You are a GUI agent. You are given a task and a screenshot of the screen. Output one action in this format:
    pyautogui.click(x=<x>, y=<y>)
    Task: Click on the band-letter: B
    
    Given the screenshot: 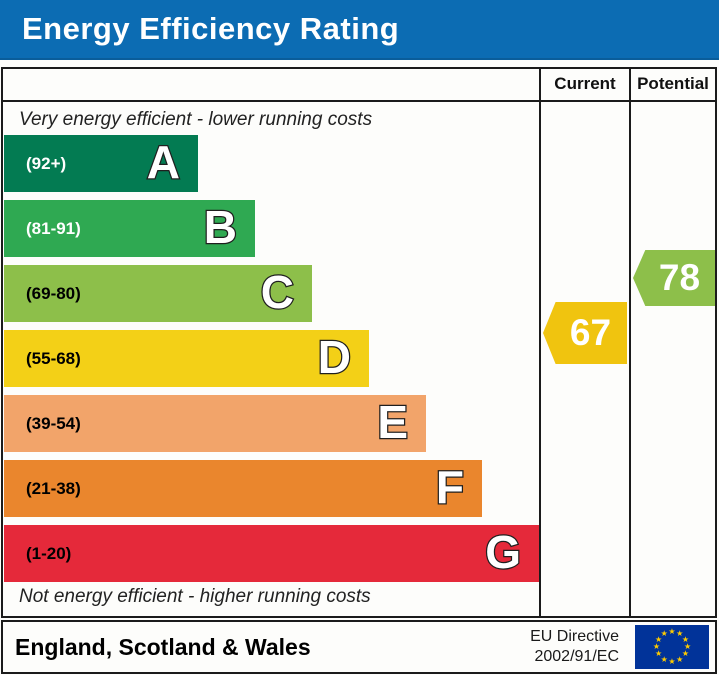 What is the action you would take?
    pyautogui.click(x=221, y=227)
    